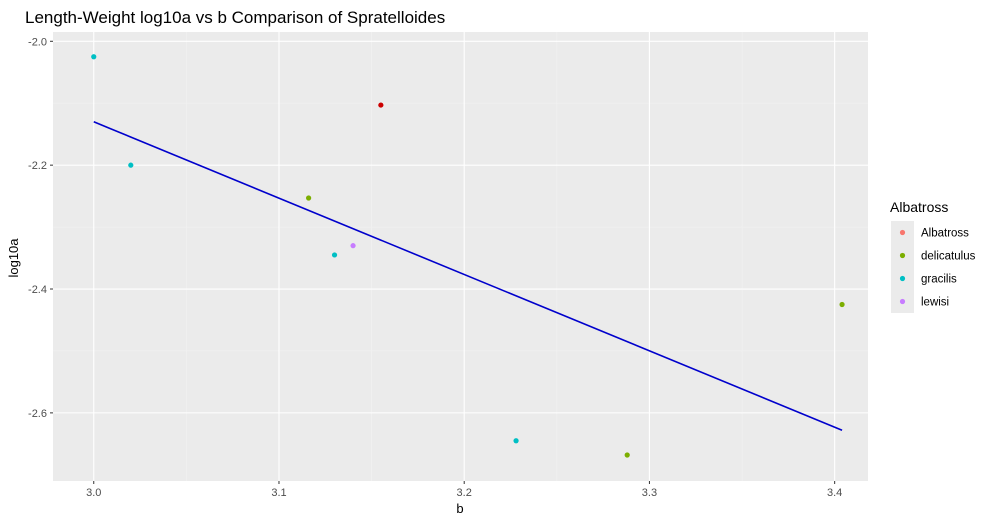  I want to click on y-tick-label: -2.0, so click(37, 42).